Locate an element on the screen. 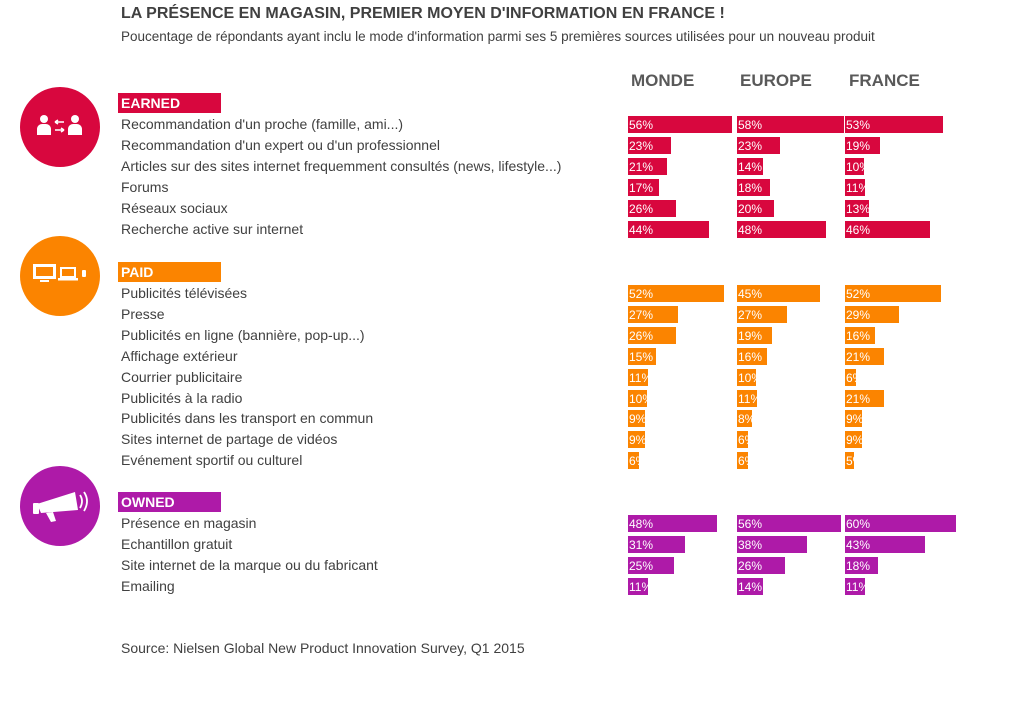 This screenshot has width=1009, height=702. bar-france: 29% is located at coordinates (872, 314).